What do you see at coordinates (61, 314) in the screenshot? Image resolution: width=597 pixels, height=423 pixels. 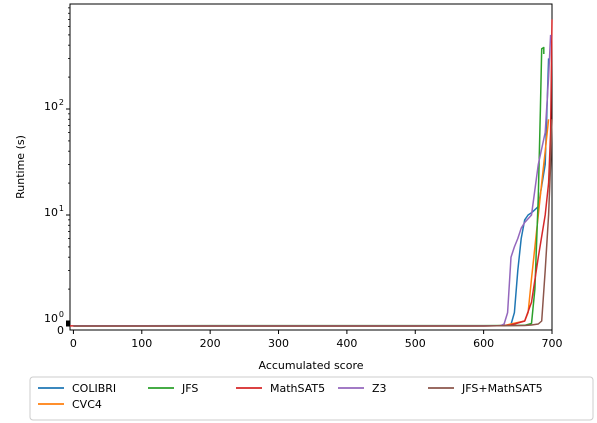 I see `y-tick-exponent: 0` at bounding box center [61, 314].